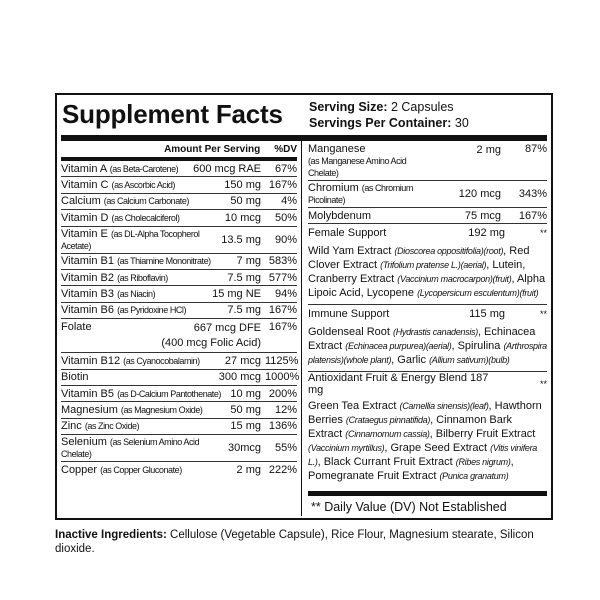  I want to click on nutrient-source: (as D-Calcium Pantothenate), so click(169, 393).